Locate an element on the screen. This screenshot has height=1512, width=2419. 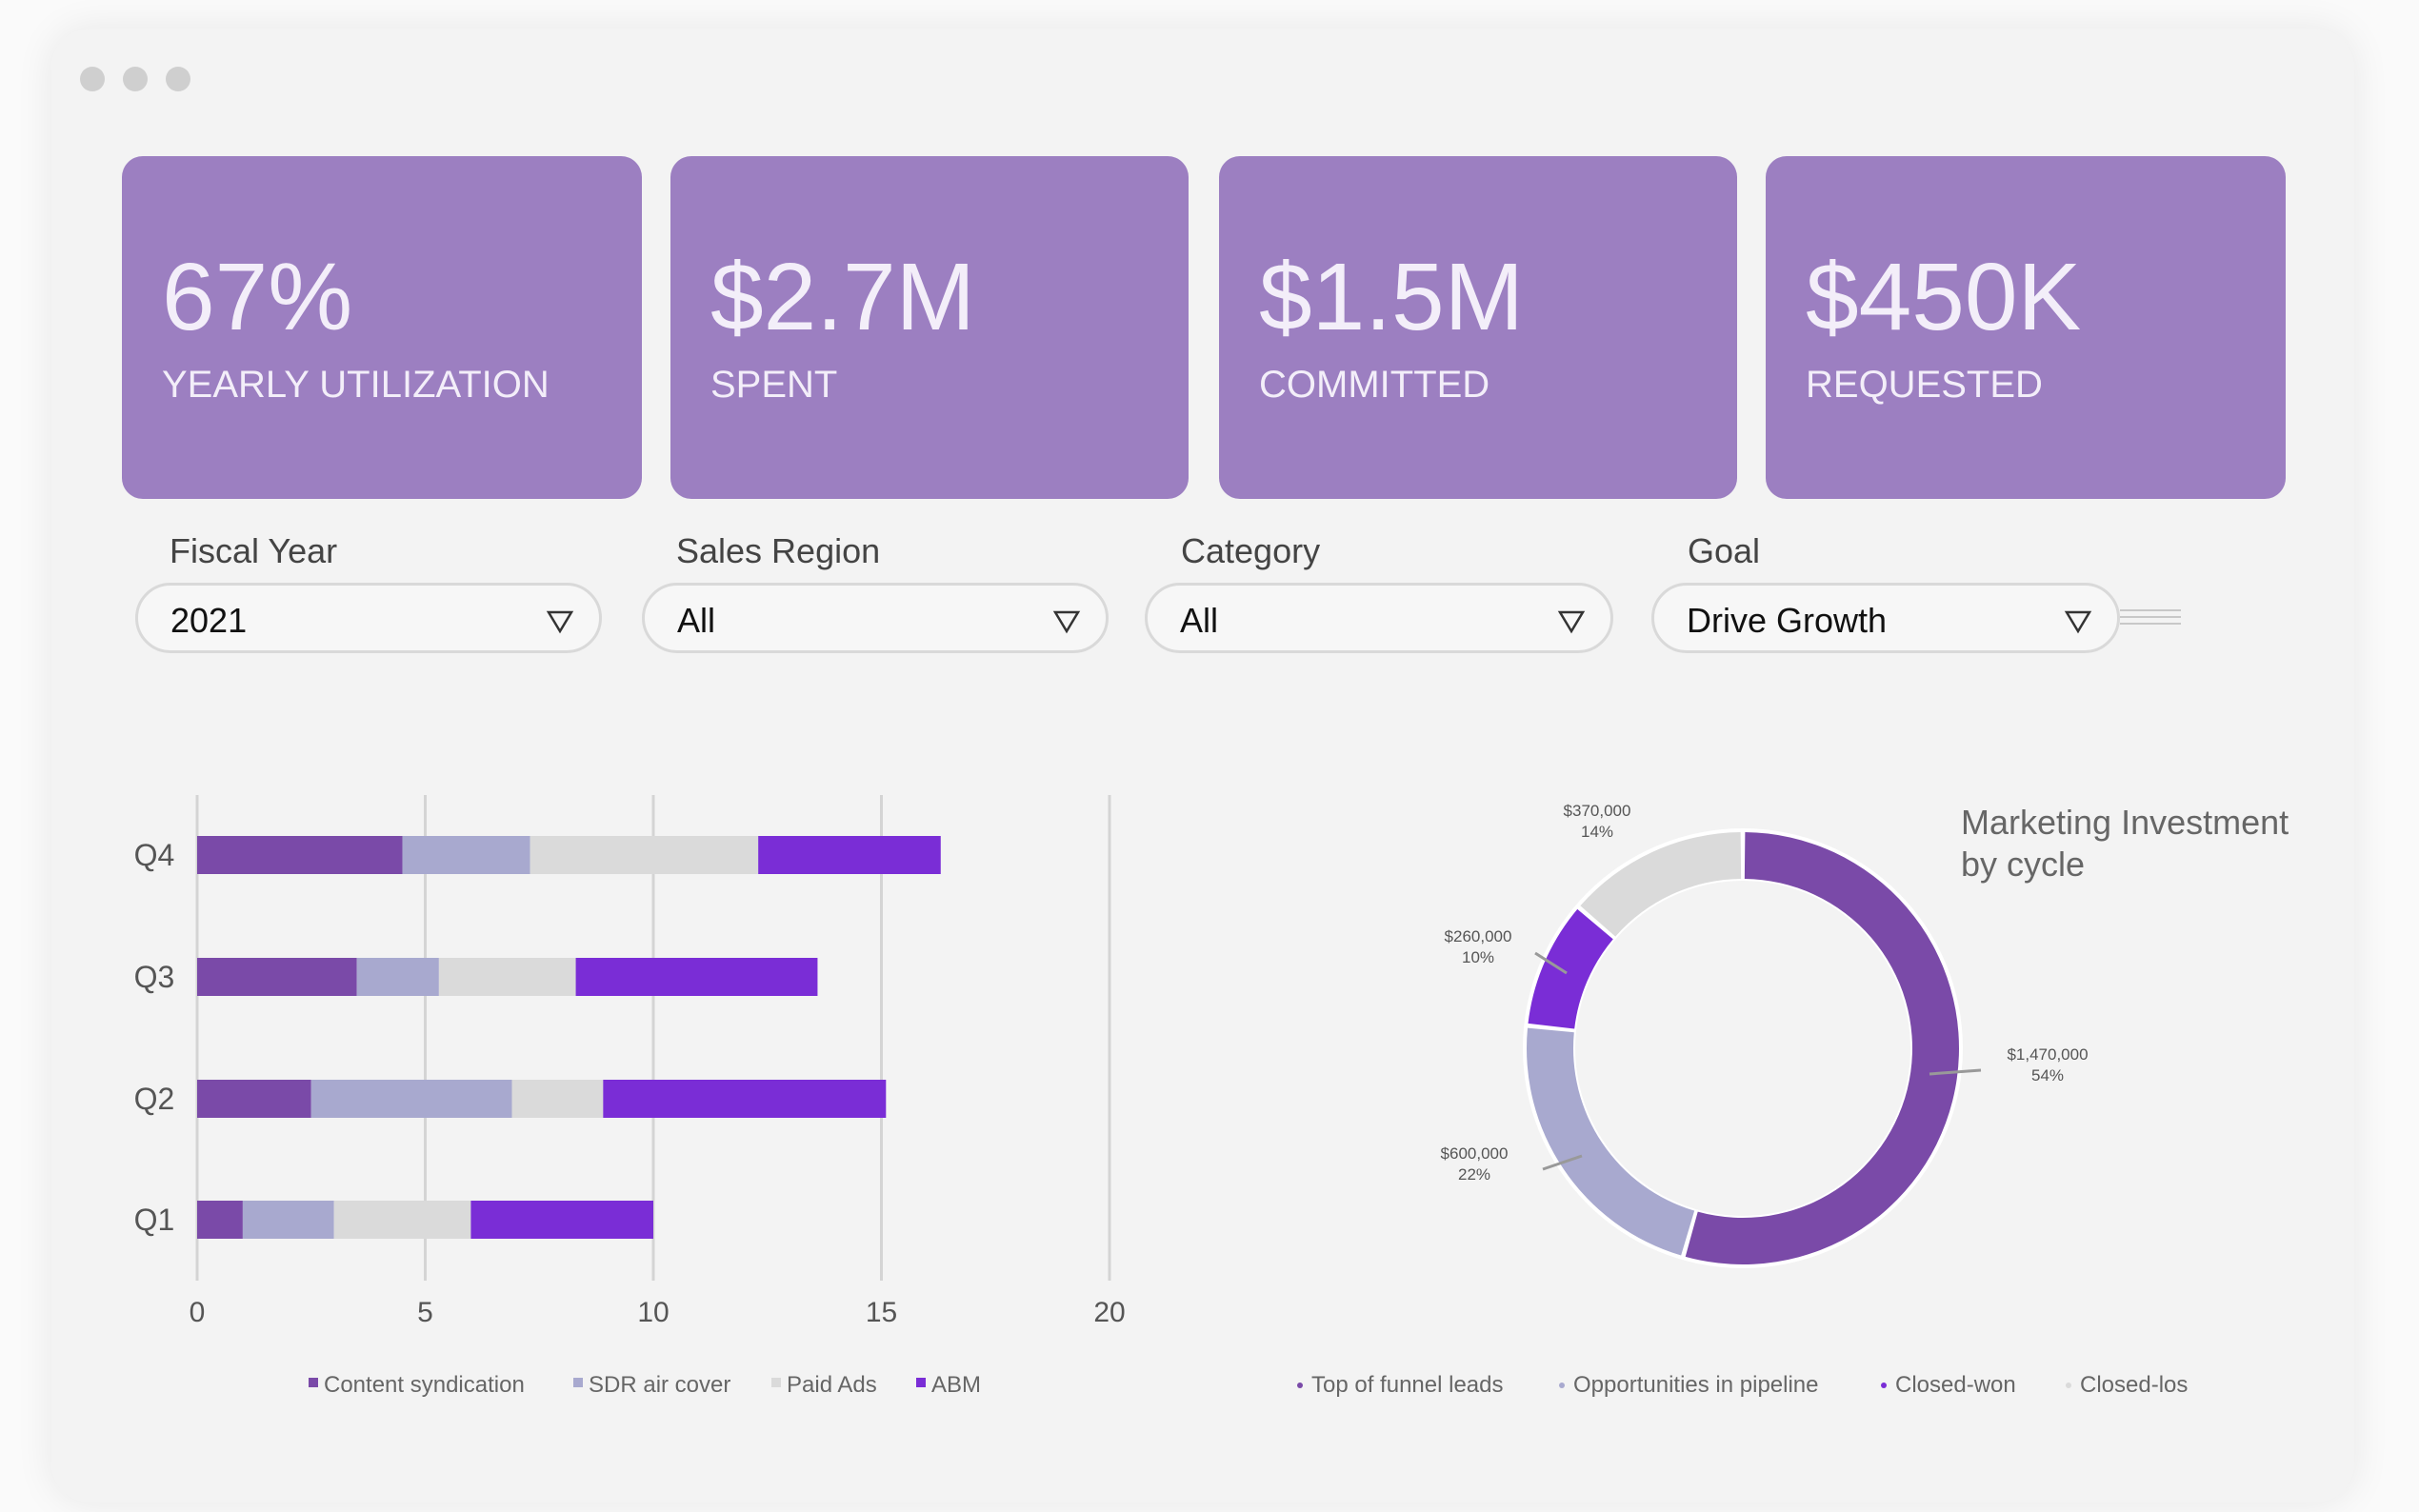
slice-percent-label: 10% is located at coordinates (1478, 957).